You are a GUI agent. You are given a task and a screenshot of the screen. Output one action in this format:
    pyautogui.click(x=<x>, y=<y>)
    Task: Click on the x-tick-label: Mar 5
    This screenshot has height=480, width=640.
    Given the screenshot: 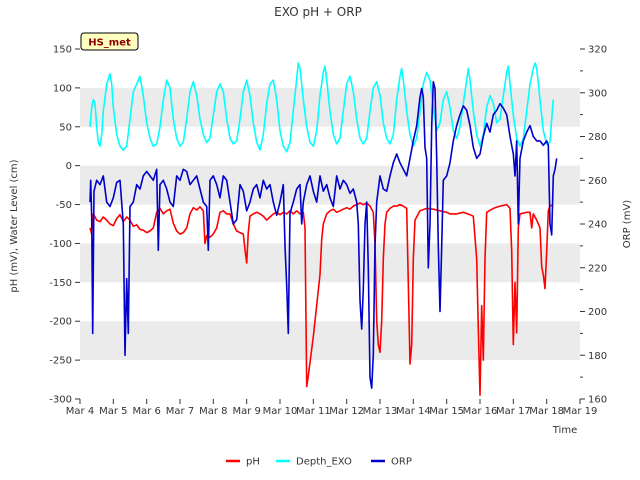 What is the action you would take?
    pyautogui.click(x=113, y=411)
    